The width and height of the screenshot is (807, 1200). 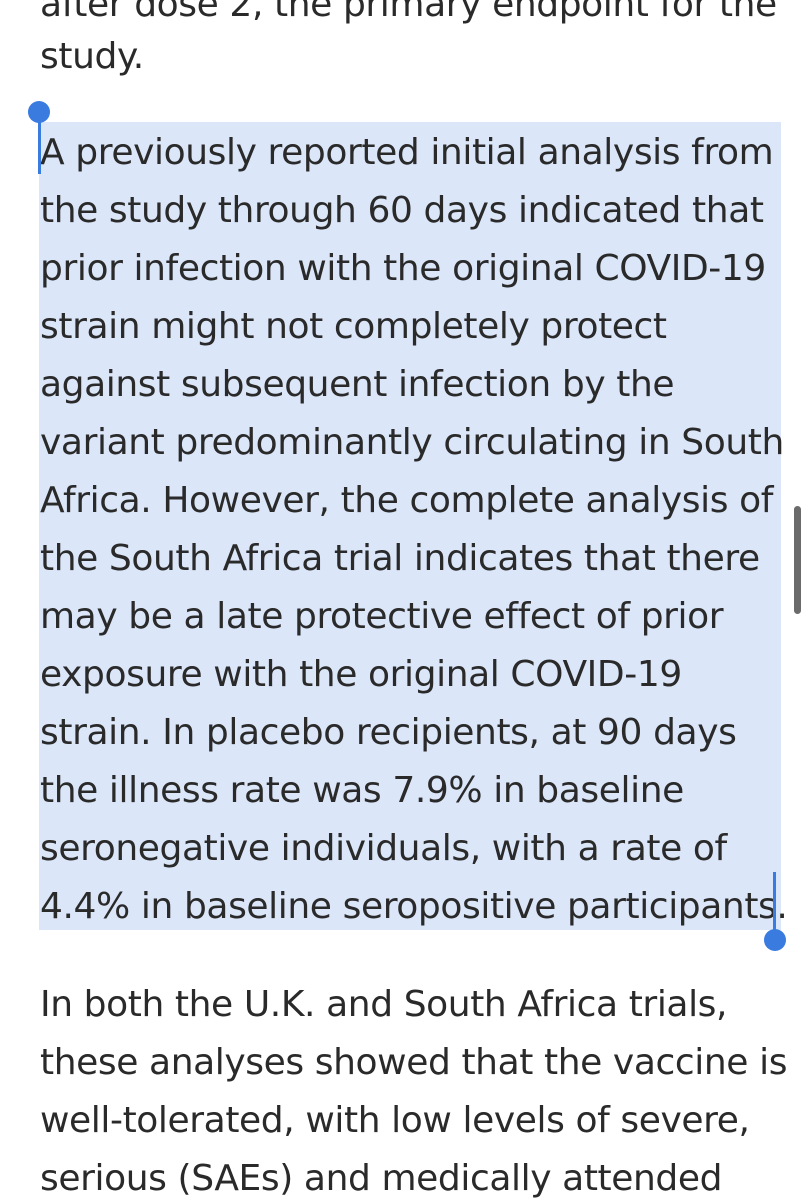 What do you see at coordinates (797, 560) in the screenshot?
I see `scrollbar-thumb` at bounding box center [797, 560].